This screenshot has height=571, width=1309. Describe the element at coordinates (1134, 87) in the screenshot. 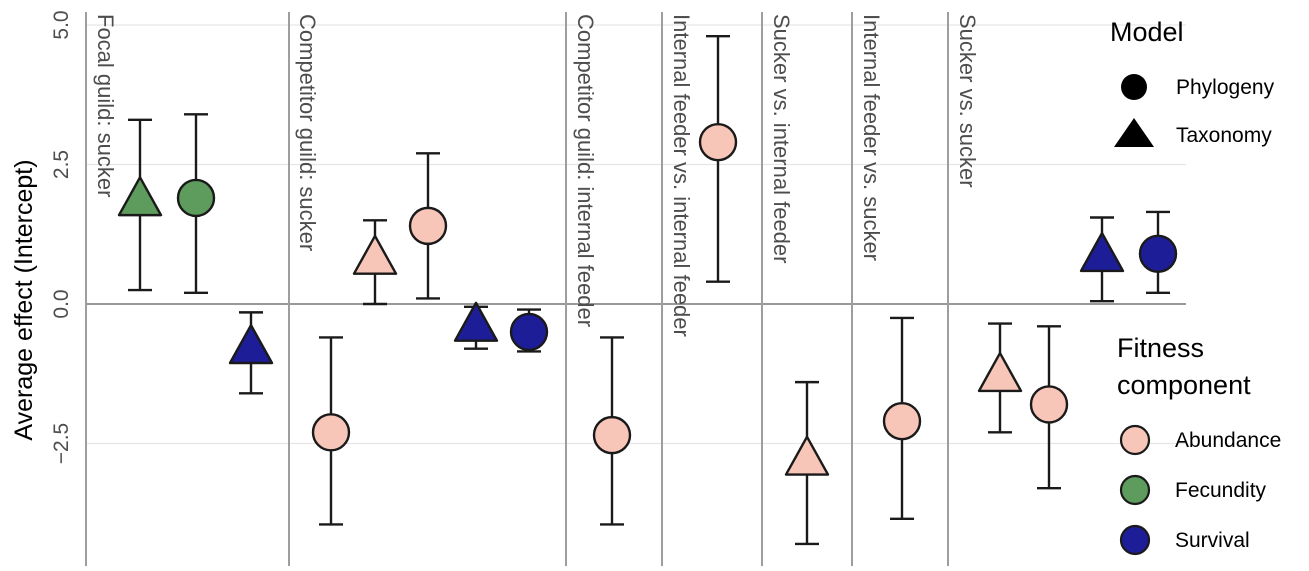

I see `legend-model-circle-icon` at that location.